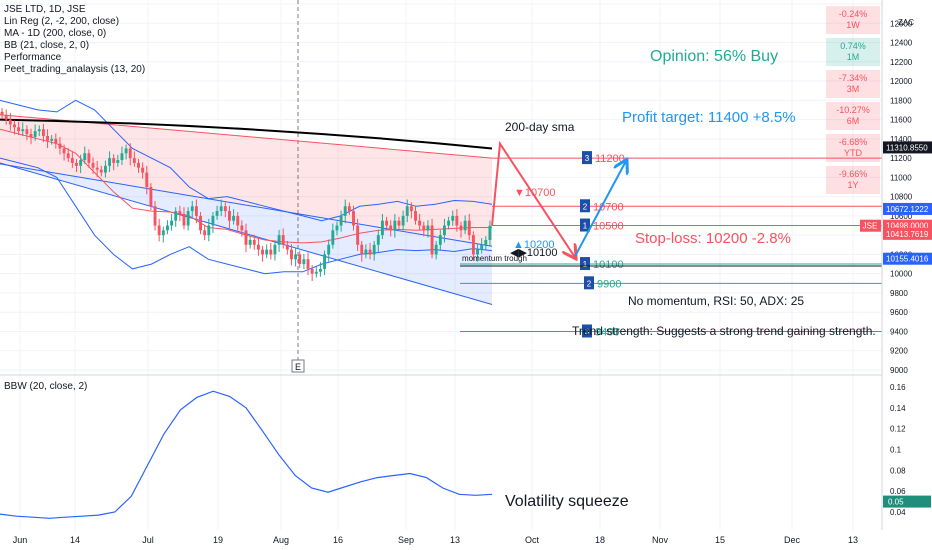 This screenshot has width=932, height=550. Describe the element at coordinates (75, 540) in the screenshot. I see `x-tick-label: 14` at that location.